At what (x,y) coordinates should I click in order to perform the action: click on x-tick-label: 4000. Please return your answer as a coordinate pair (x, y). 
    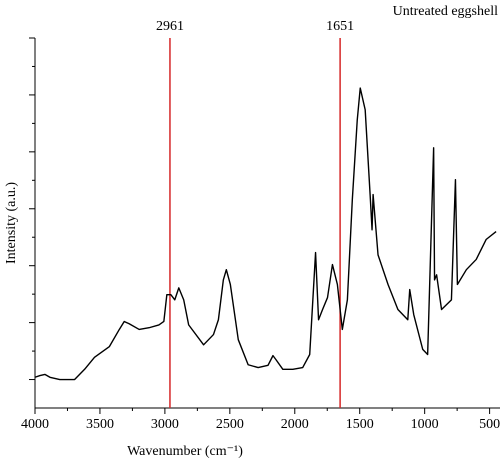
    Looking at the image, I should click on (35, 424).